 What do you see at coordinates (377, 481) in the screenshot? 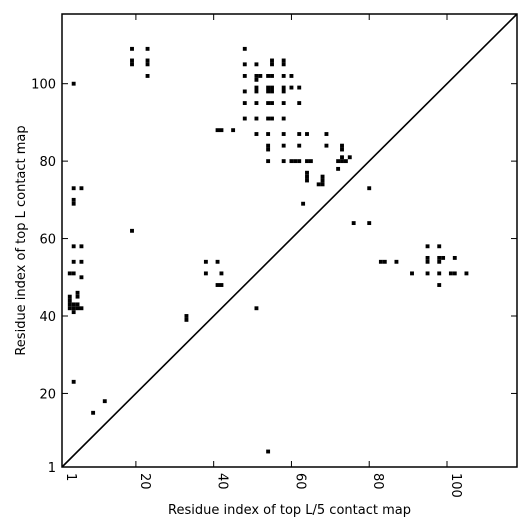
I see `x-tick-label: 80` at bounding box center [377, 481].